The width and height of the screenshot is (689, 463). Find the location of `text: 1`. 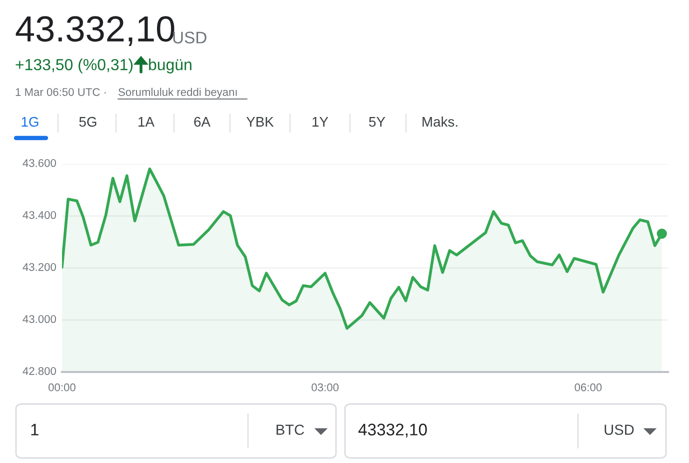

text: 1 is located at coordinates (34, 430).